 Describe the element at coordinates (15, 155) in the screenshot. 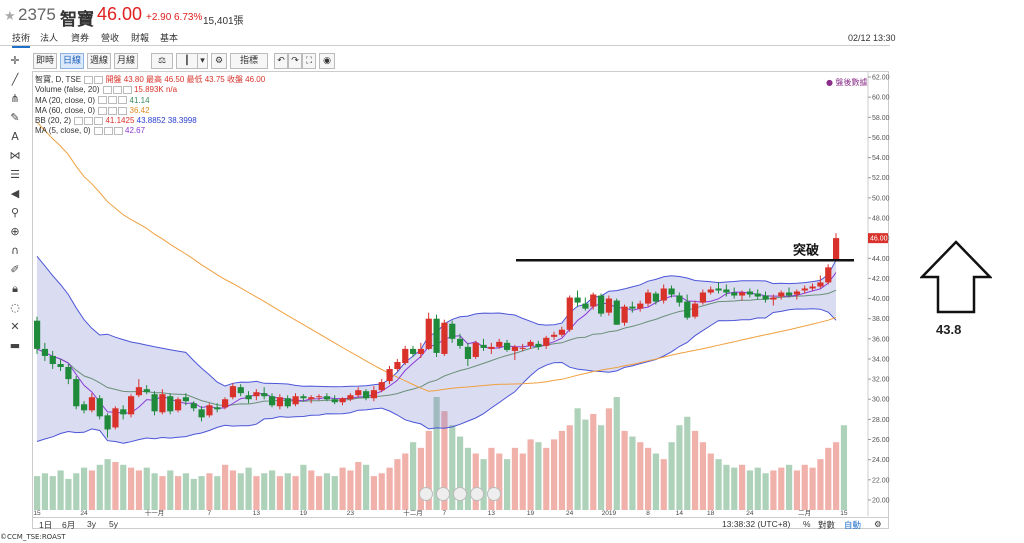

I see `pattern-icon: ⋈` at that location.